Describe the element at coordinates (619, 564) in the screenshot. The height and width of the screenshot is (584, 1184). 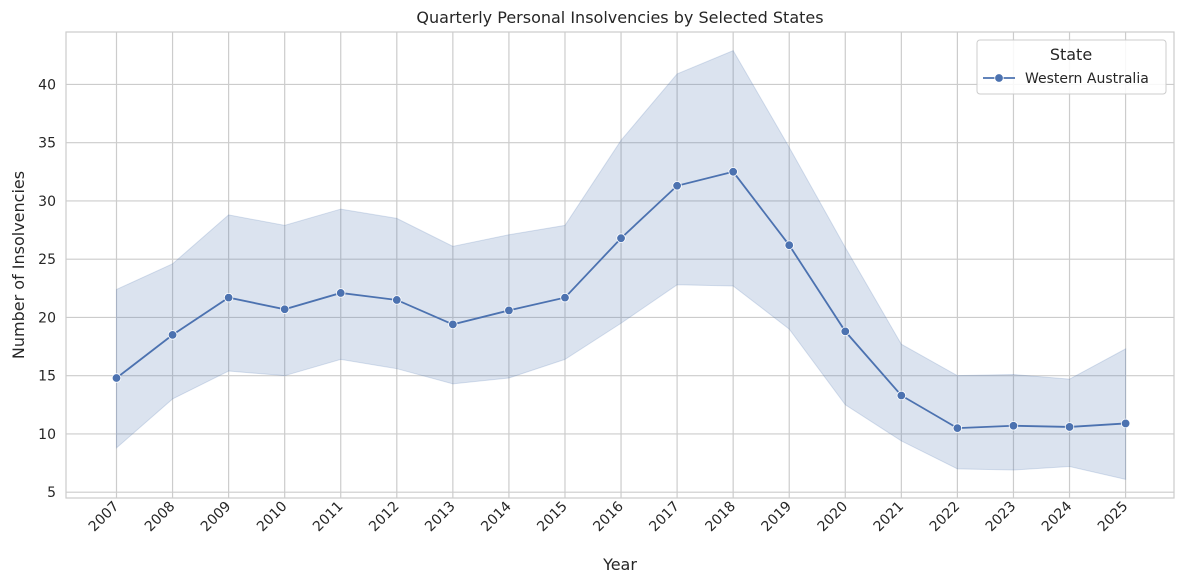
I see `x-axis-label: Year` at that location.